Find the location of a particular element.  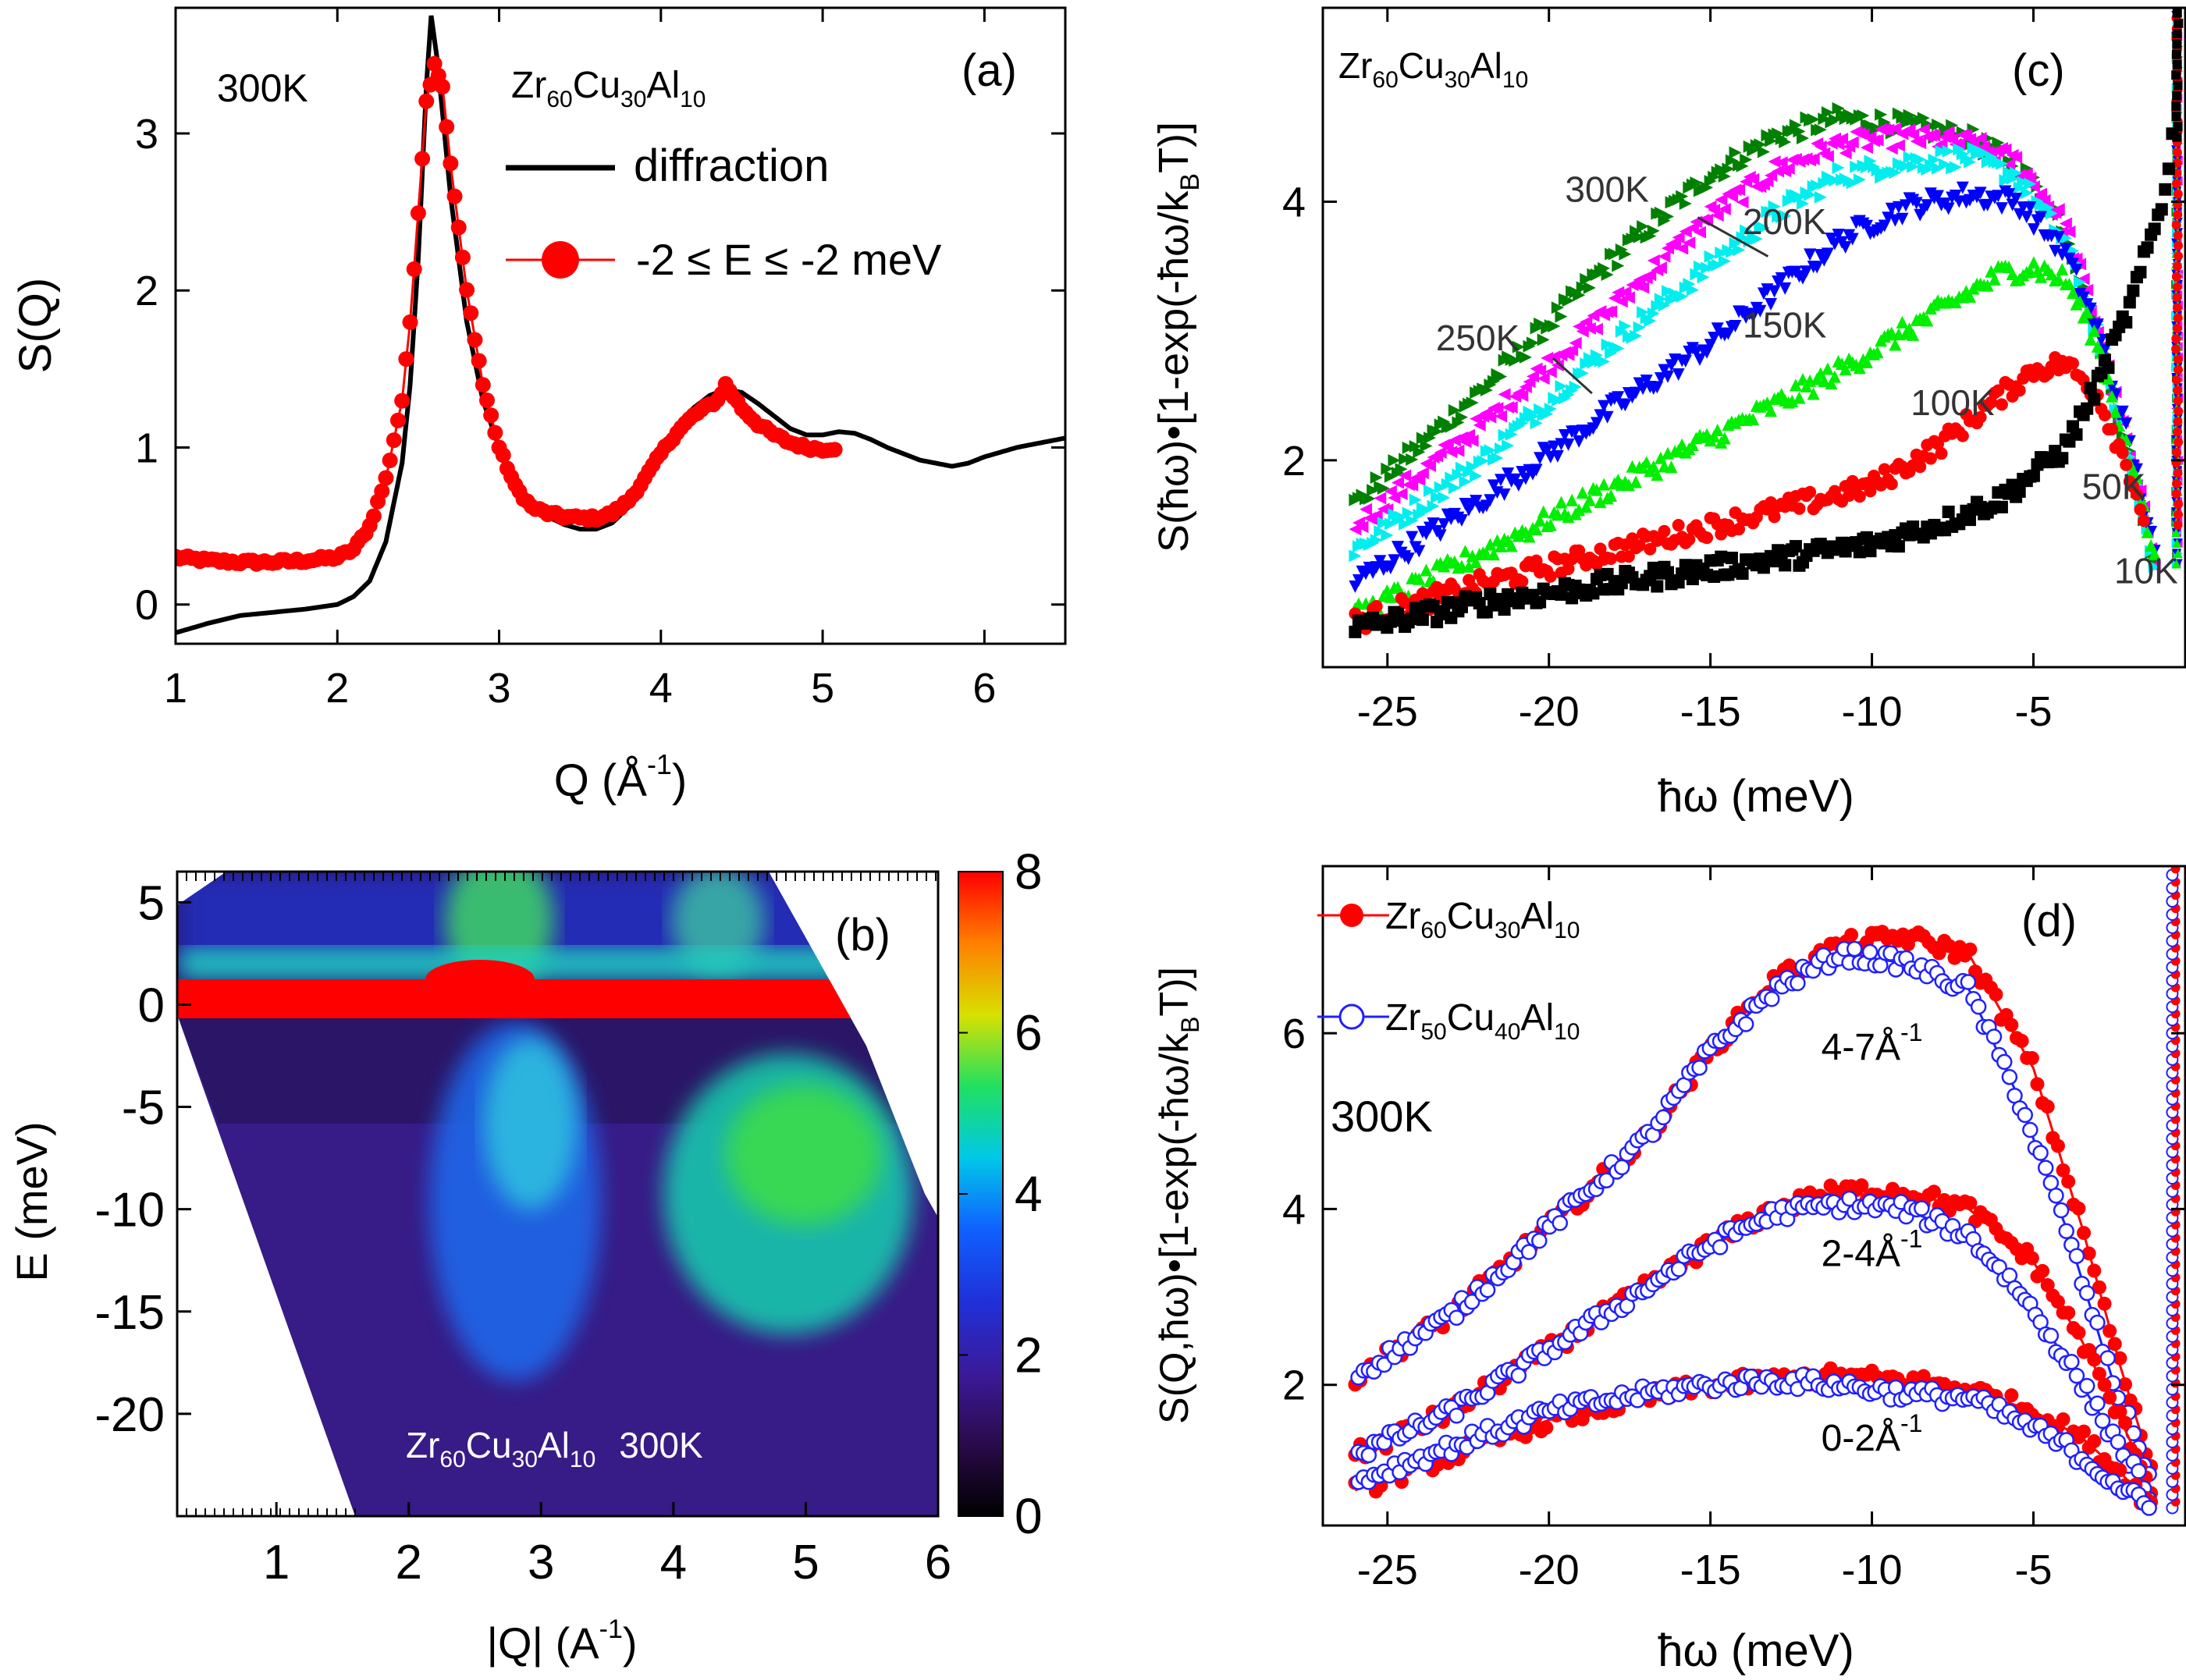

colorbar-tick-label: 0 is located at coordinates (1029, 1516).